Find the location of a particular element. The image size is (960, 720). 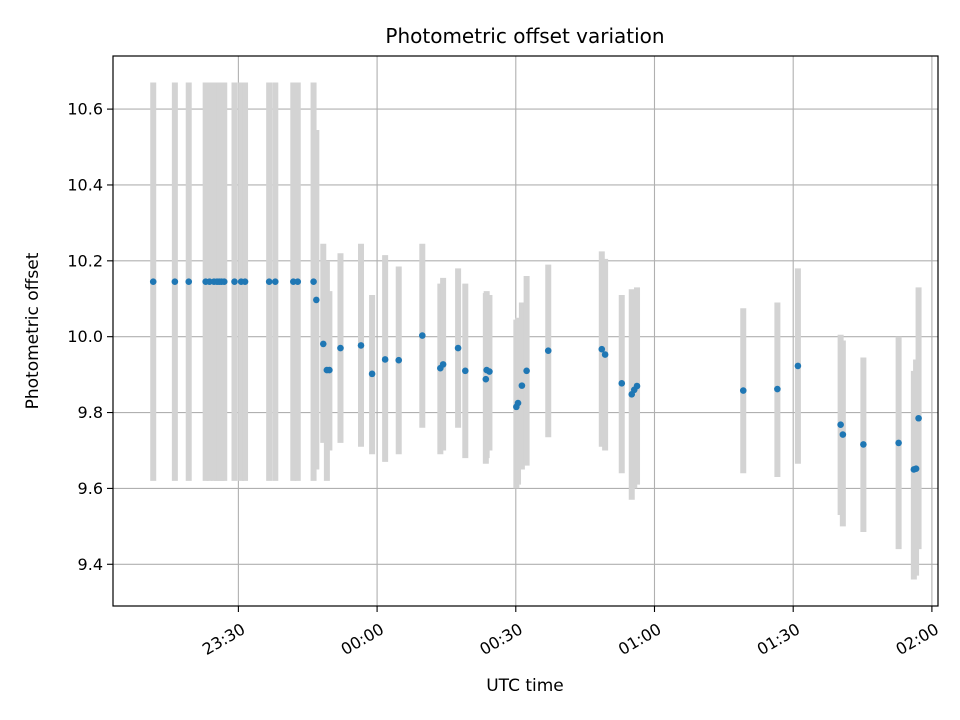

chart-title: Photometric offset variation is located at coordinates (524, 36).